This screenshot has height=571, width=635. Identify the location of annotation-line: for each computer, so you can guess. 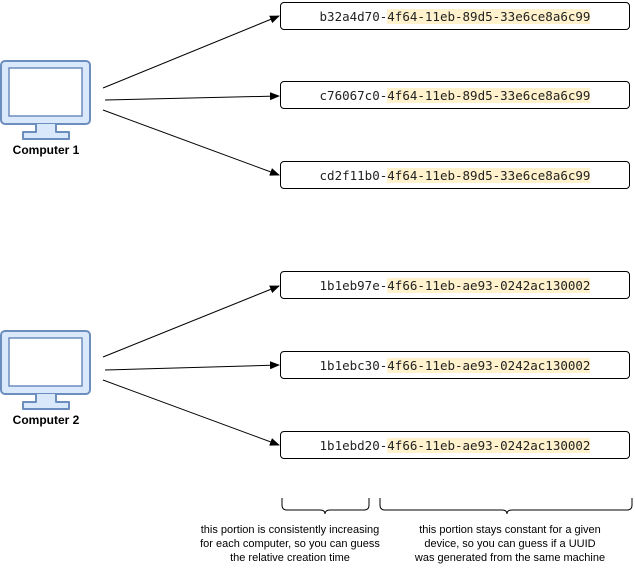
(290, 544).